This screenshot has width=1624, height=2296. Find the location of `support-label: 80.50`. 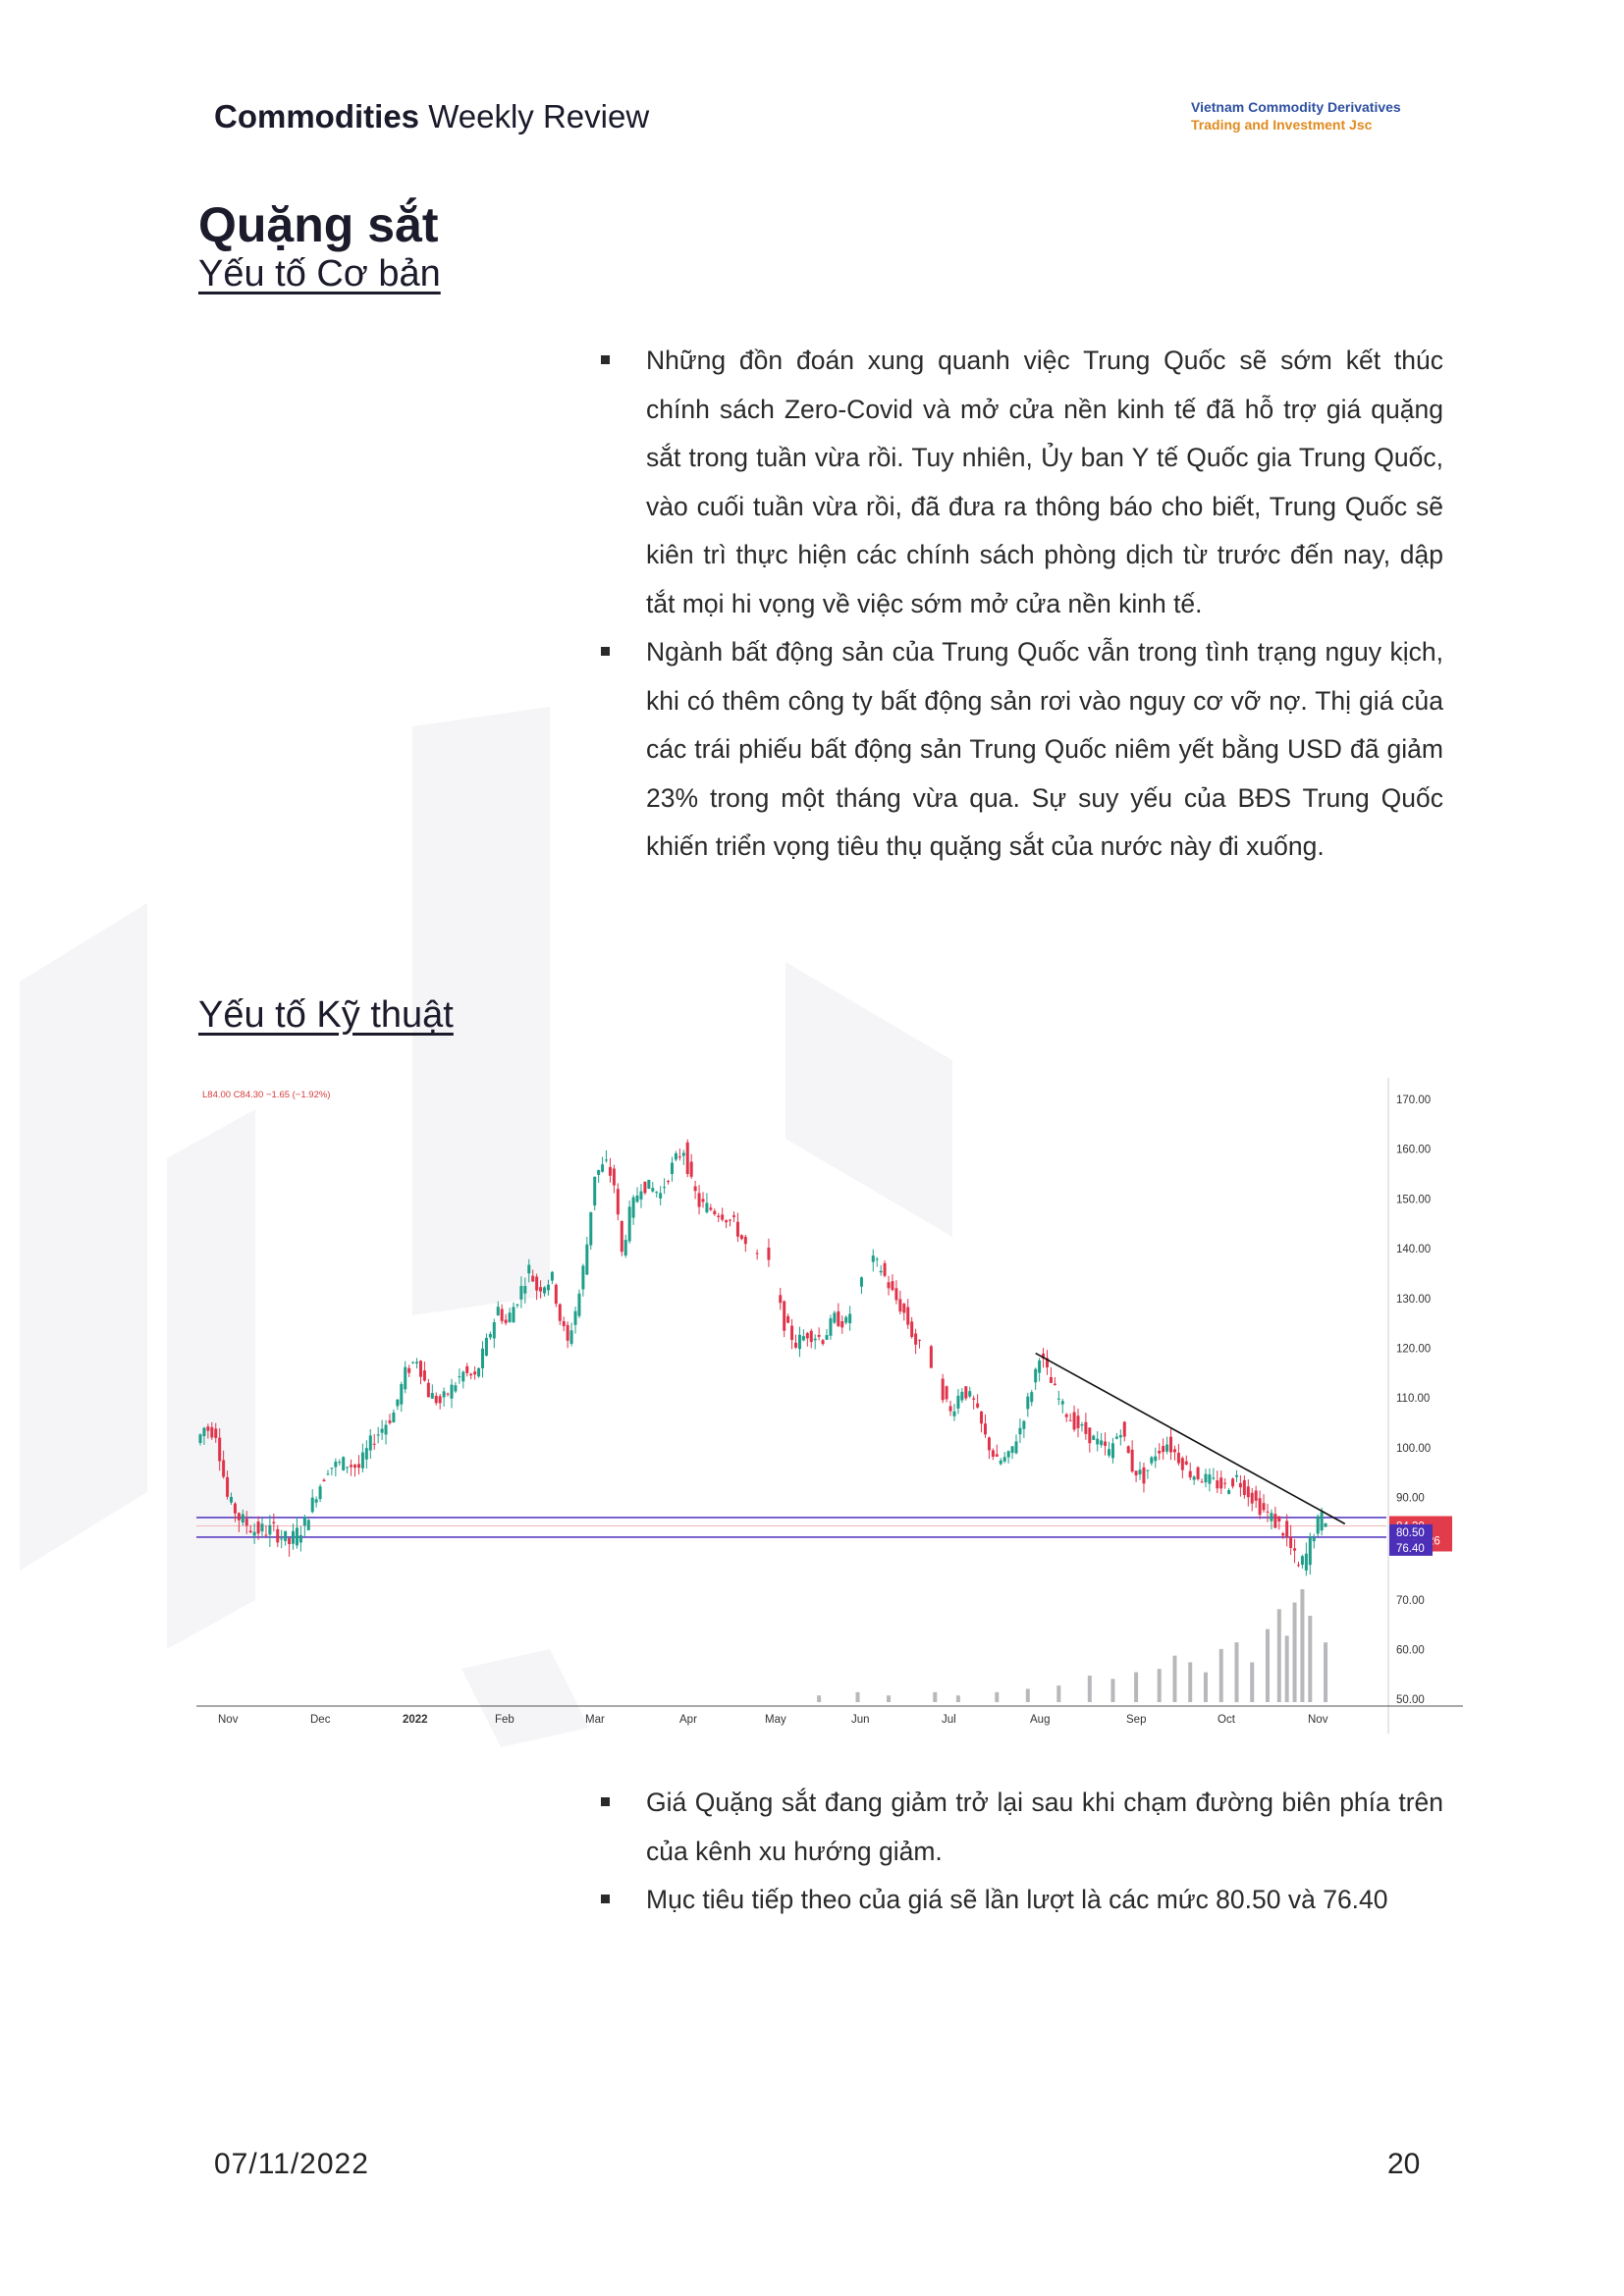

support-label: 80.50 is located at coordinates (1410, 1533).